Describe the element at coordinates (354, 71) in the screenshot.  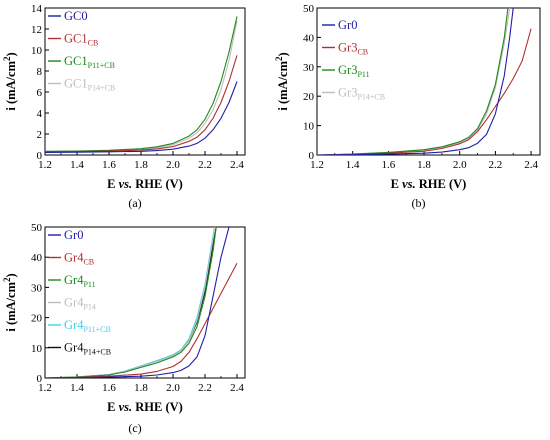
I see `legend-entry: Gr3P11` at that location.